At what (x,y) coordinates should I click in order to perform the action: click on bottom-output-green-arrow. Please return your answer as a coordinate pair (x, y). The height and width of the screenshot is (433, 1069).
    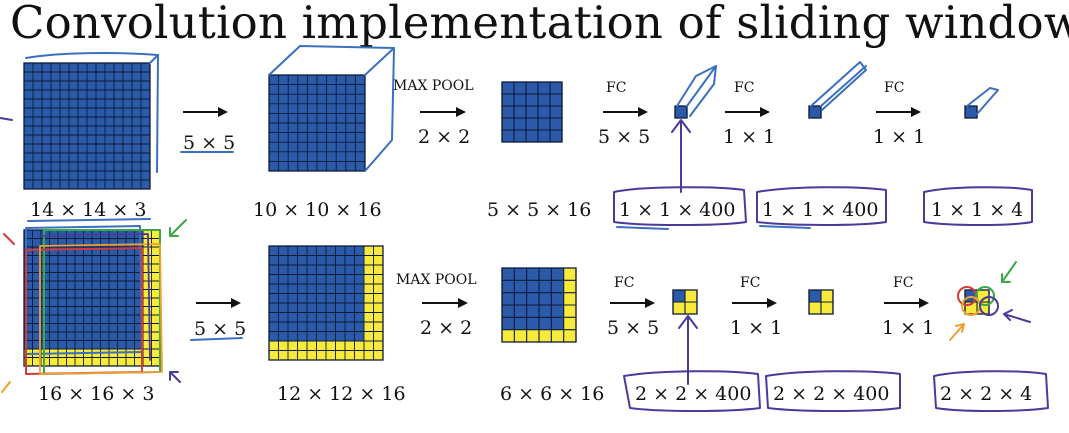
    Looking at the image, I should click on (1009, 272).